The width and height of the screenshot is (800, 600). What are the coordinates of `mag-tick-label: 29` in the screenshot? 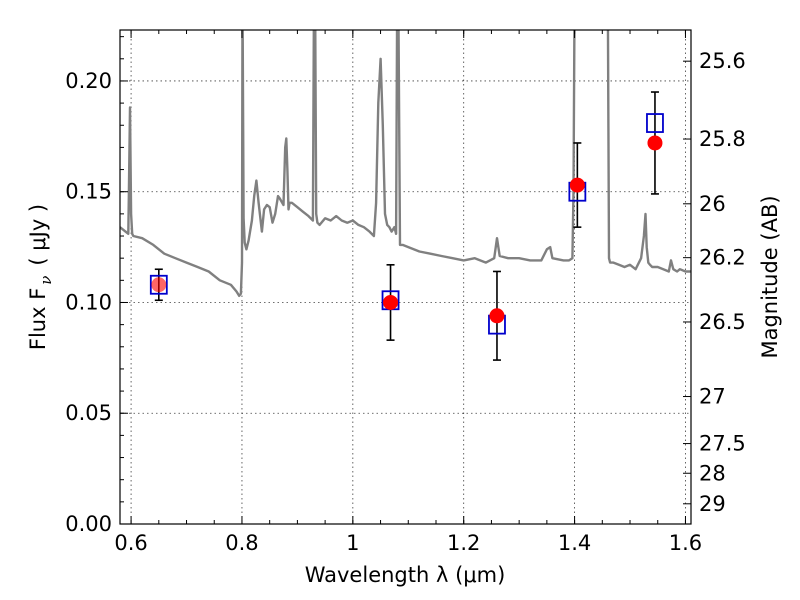 It's located at (712, 504).